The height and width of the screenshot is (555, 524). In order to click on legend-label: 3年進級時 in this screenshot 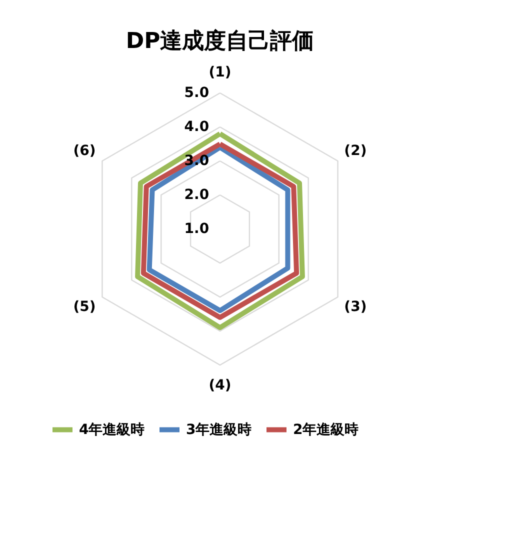, I will do `click(219, 430)`.